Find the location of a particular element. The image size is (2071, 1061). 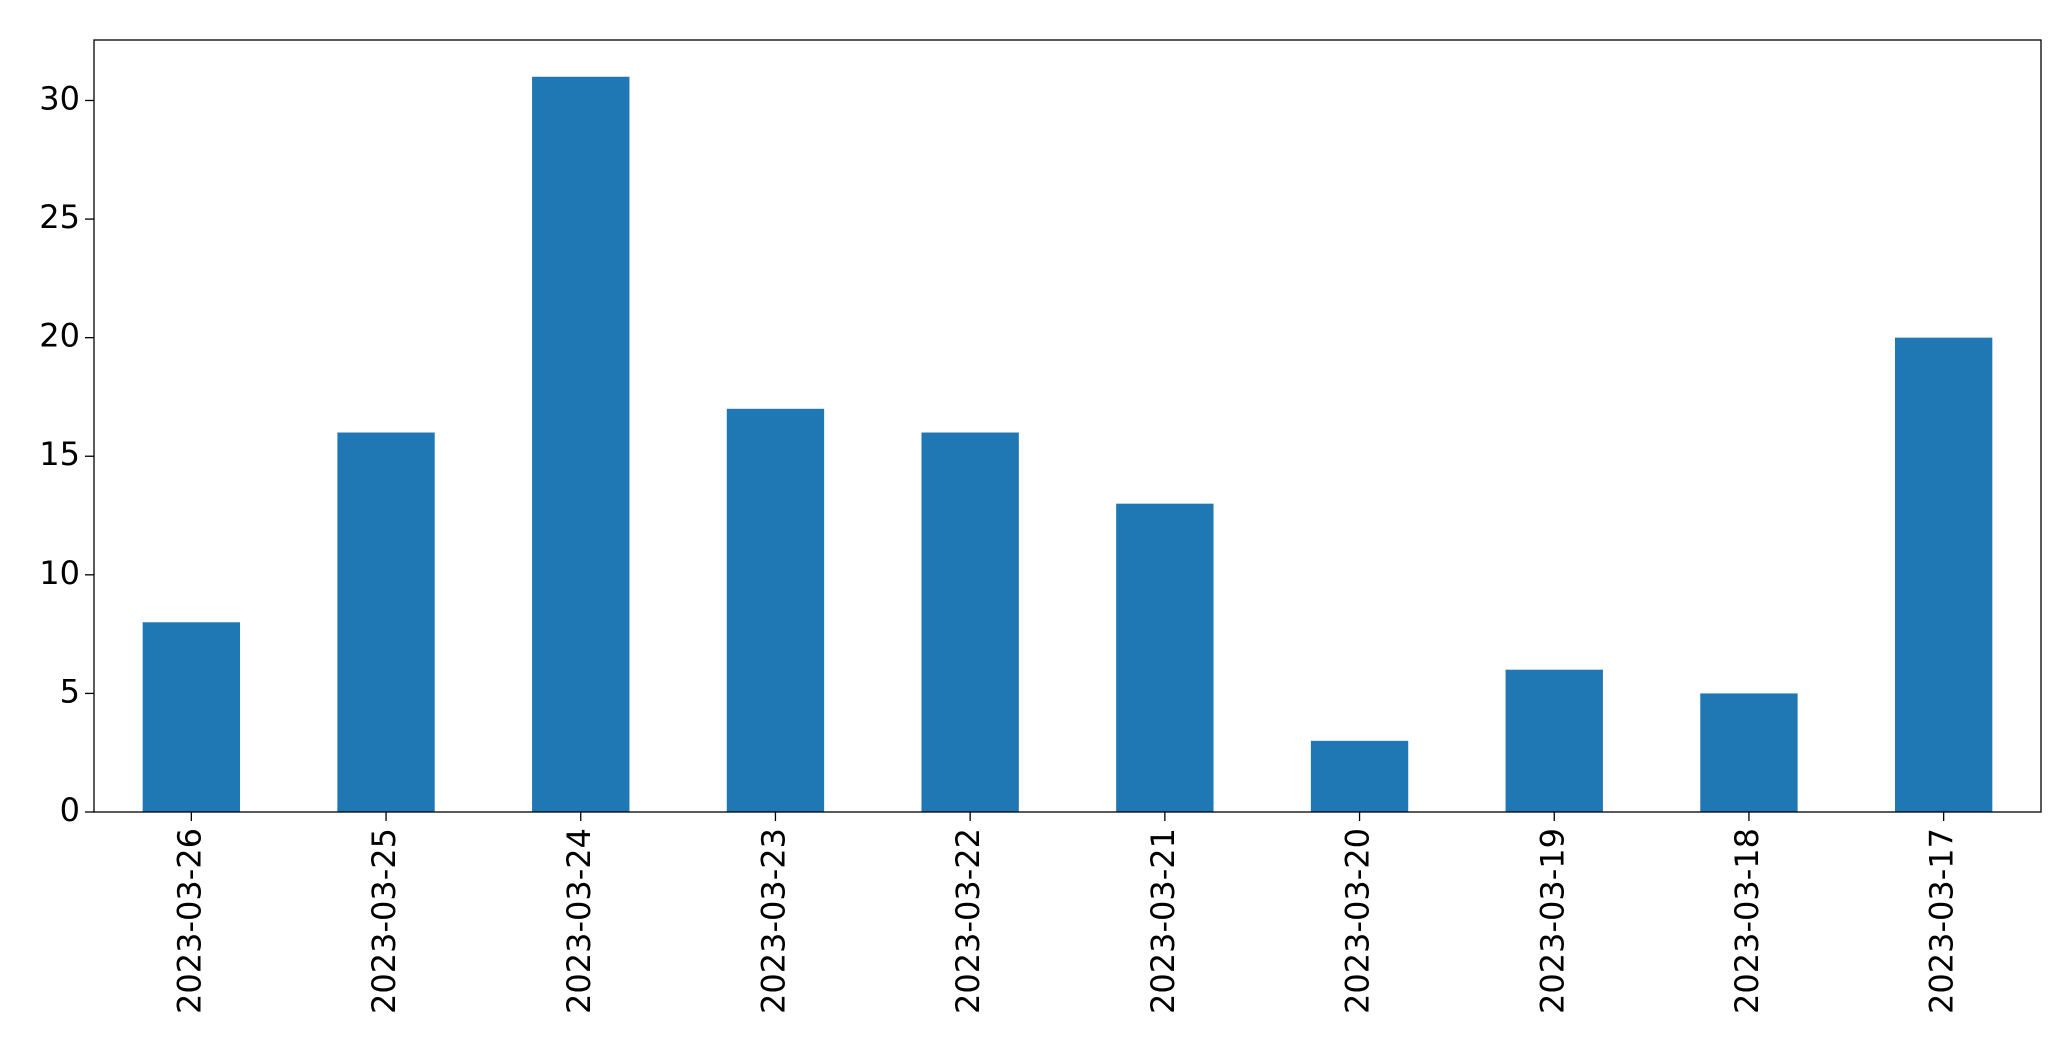

y-tick-label: 5 is located at coordinates (70, 691).